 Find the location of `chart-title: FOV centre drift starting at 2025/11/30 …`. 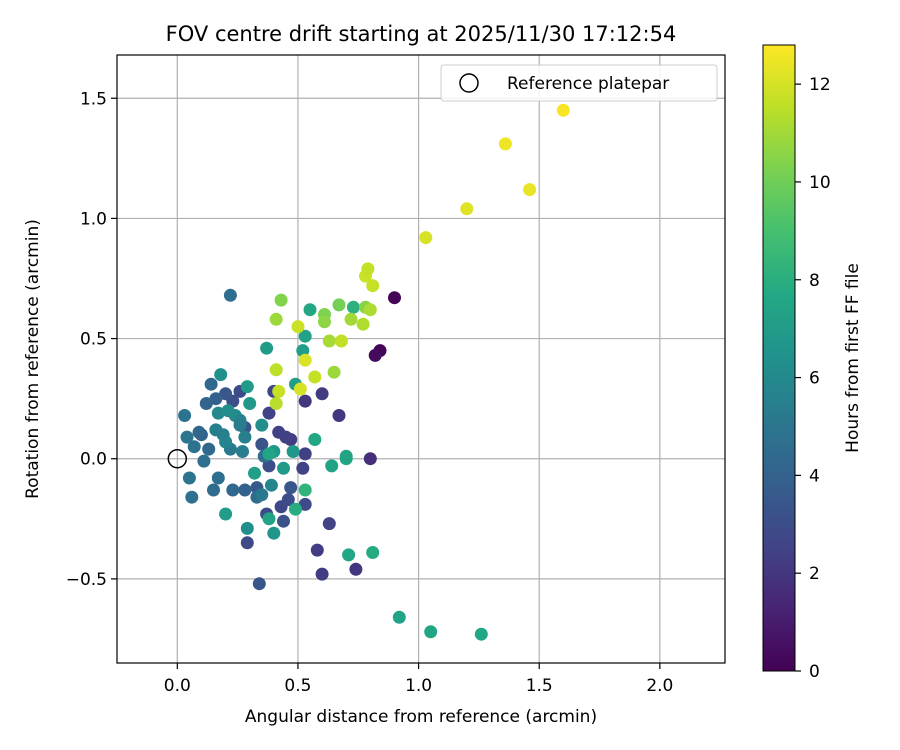

chart-title: FOV centre drift starting at 2025/11/30 … is located at coordinates (421, 34).